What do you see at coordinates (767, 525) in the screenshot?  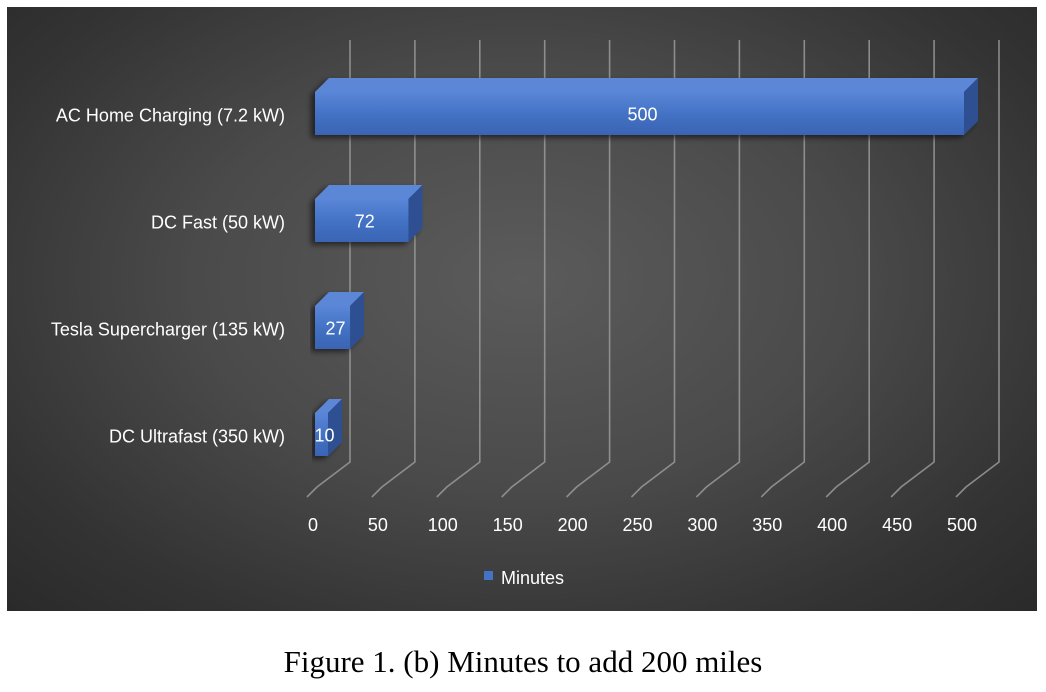 I see `x-tick-label: 350` at bounding box center [767, 525].